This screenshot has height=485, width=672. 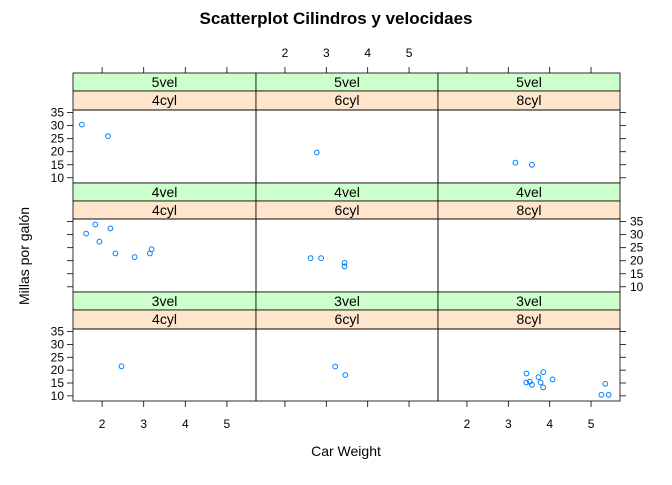 What do you see at coordinates (335, 18) in the screenshot?
I see `chart-title: Scatterplot Cilindros y velocidaes` at bounding box center [335, 18].